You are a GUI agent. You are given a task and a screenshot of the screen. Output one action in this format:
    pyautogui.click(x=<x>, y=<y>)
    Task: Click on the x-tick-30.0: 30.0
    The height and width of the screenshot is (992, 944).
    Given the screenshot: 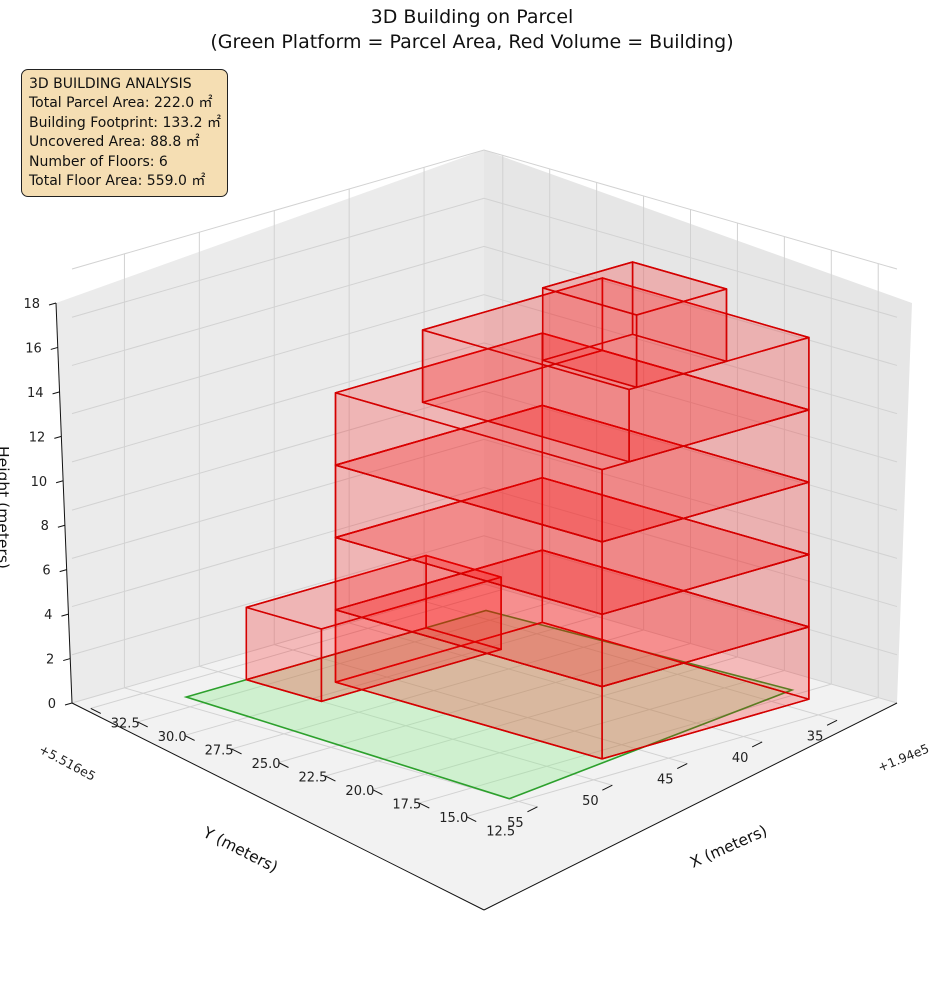 What is the action you would take?
    pyautogui.click(x=162, y=733)
    